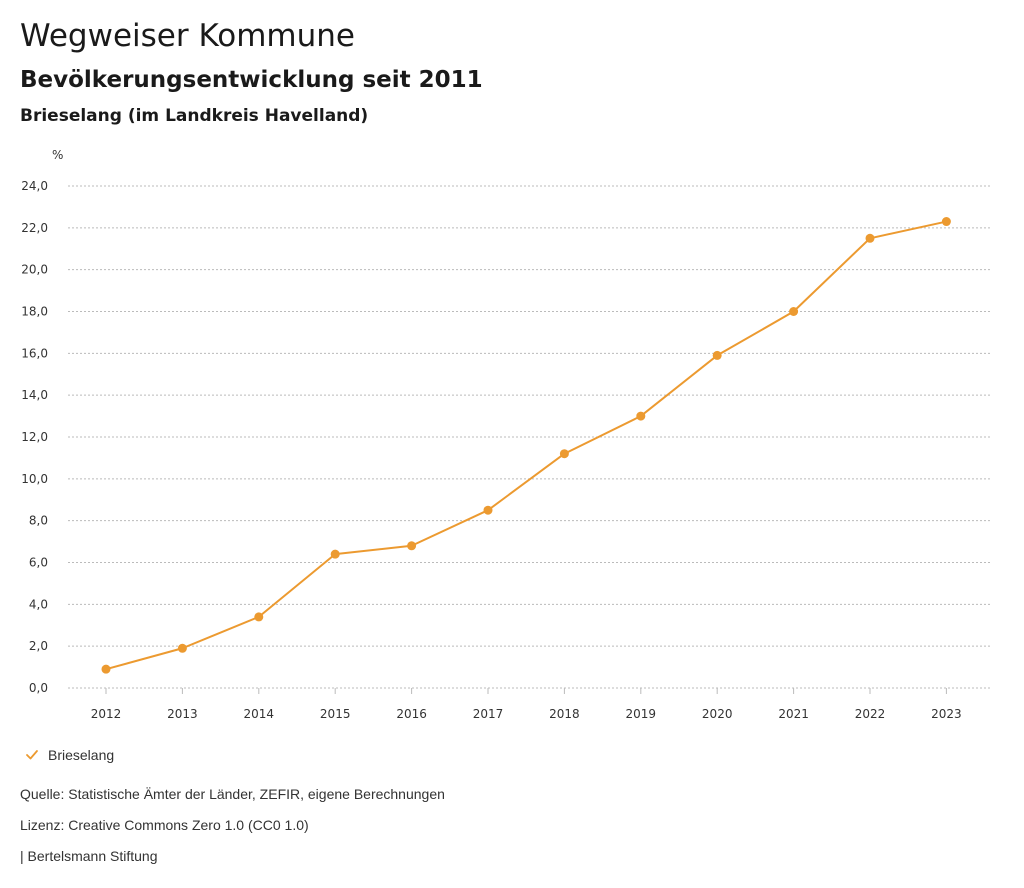 The image size is (1024, 888). Describe the element at coordinates (38, 646) in the screenshot. I see `y-tick-label: 2,0` at that location.